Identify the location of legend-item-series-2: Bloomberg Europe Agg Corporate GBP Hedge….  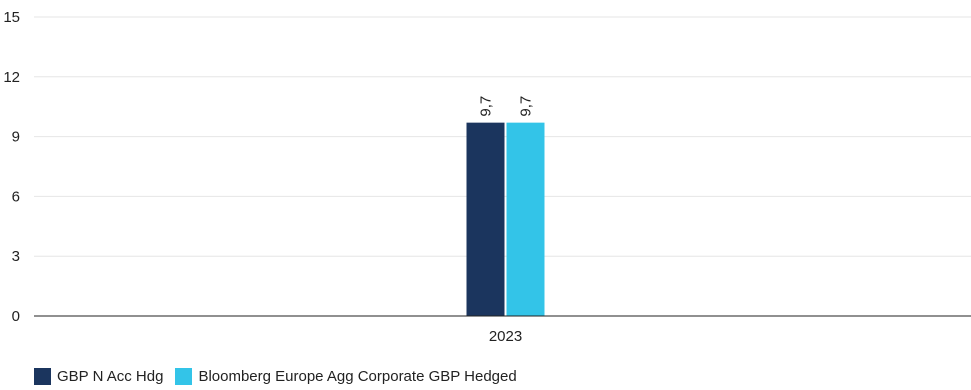
(346, 376).